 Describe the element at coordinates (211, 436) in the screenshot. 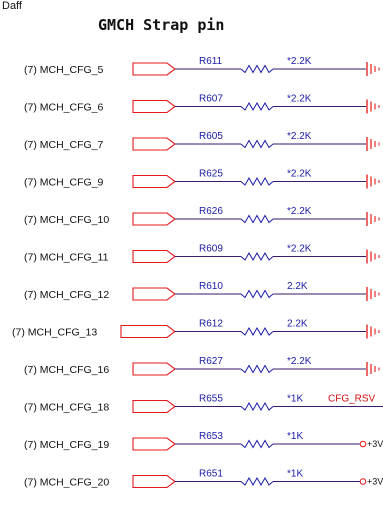

I see `resistor-ref: R653` at that location.